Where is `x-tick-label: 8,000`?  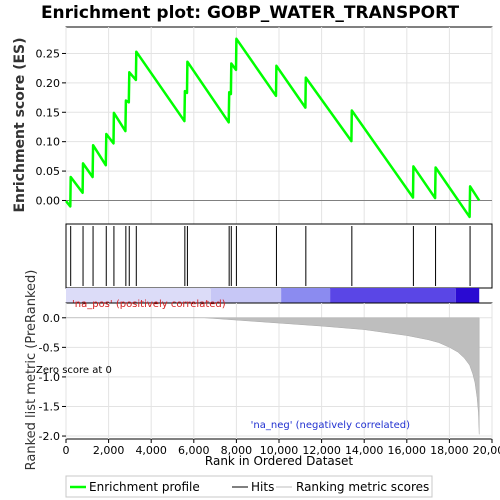 x-tick-label: 8,000 is located at coordinates (237, 450).